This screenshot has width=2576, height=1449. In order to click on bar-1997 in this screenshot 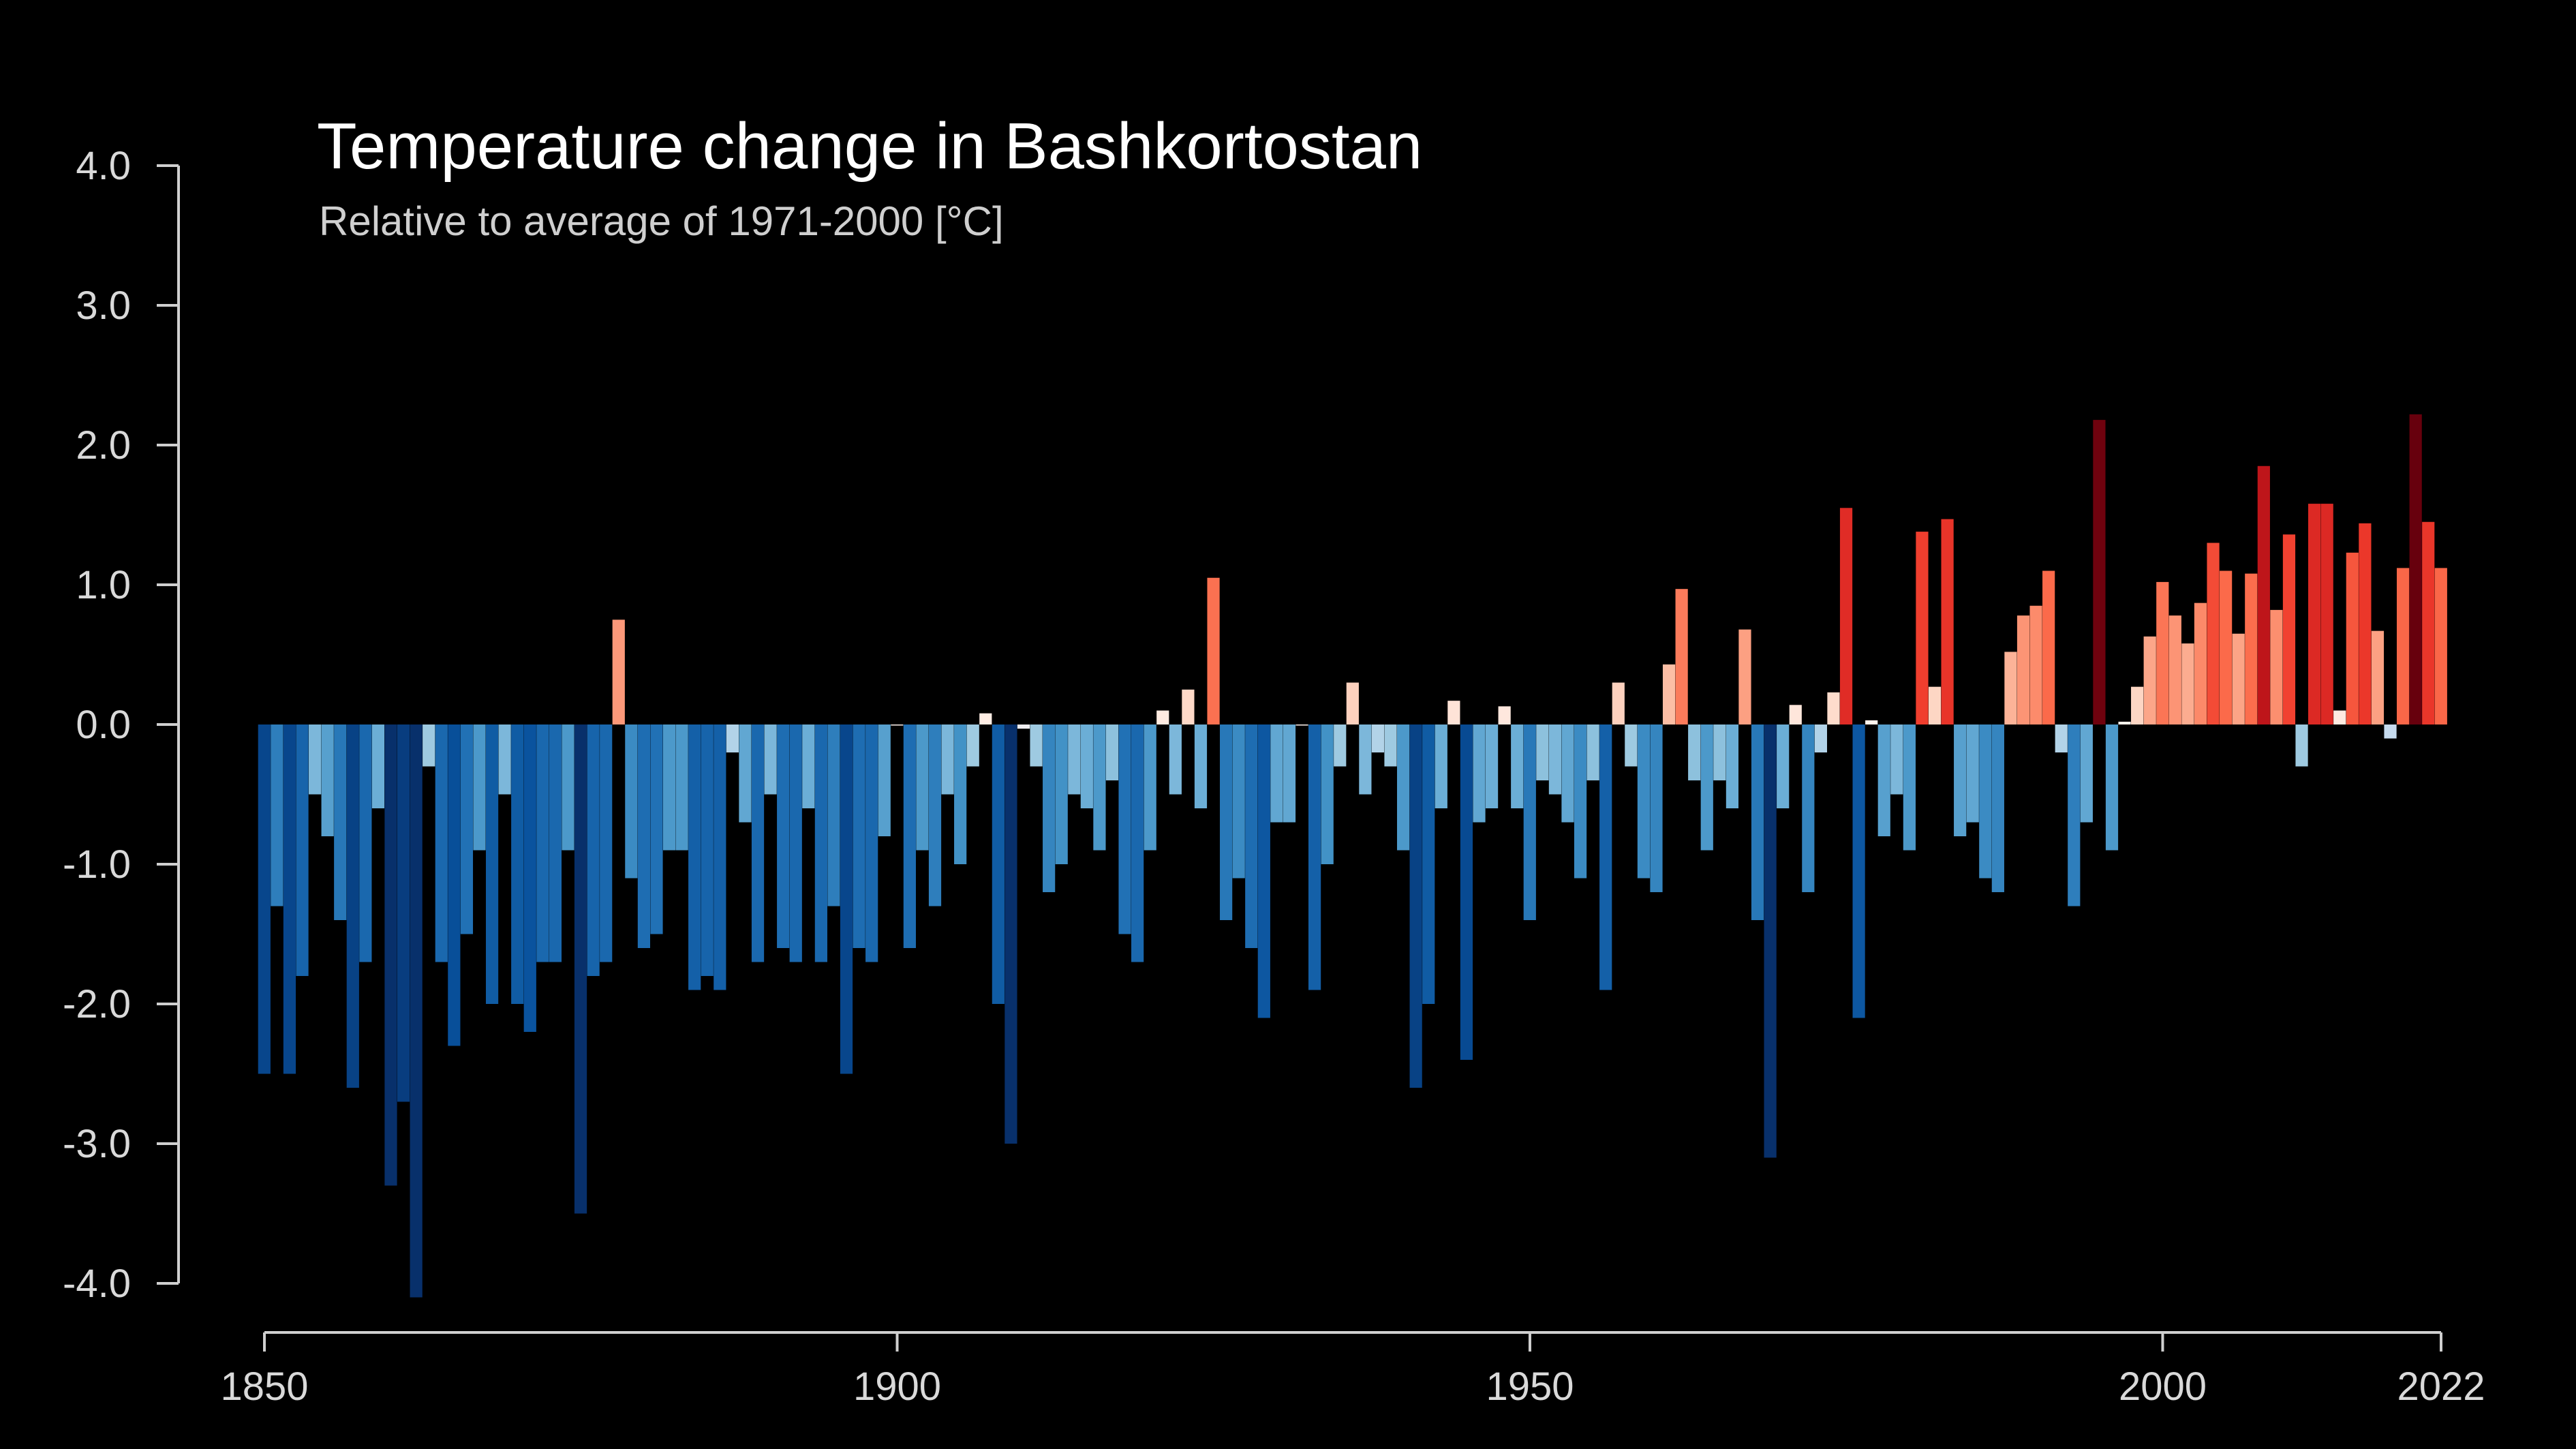, I will do `click(2124, 722)`.